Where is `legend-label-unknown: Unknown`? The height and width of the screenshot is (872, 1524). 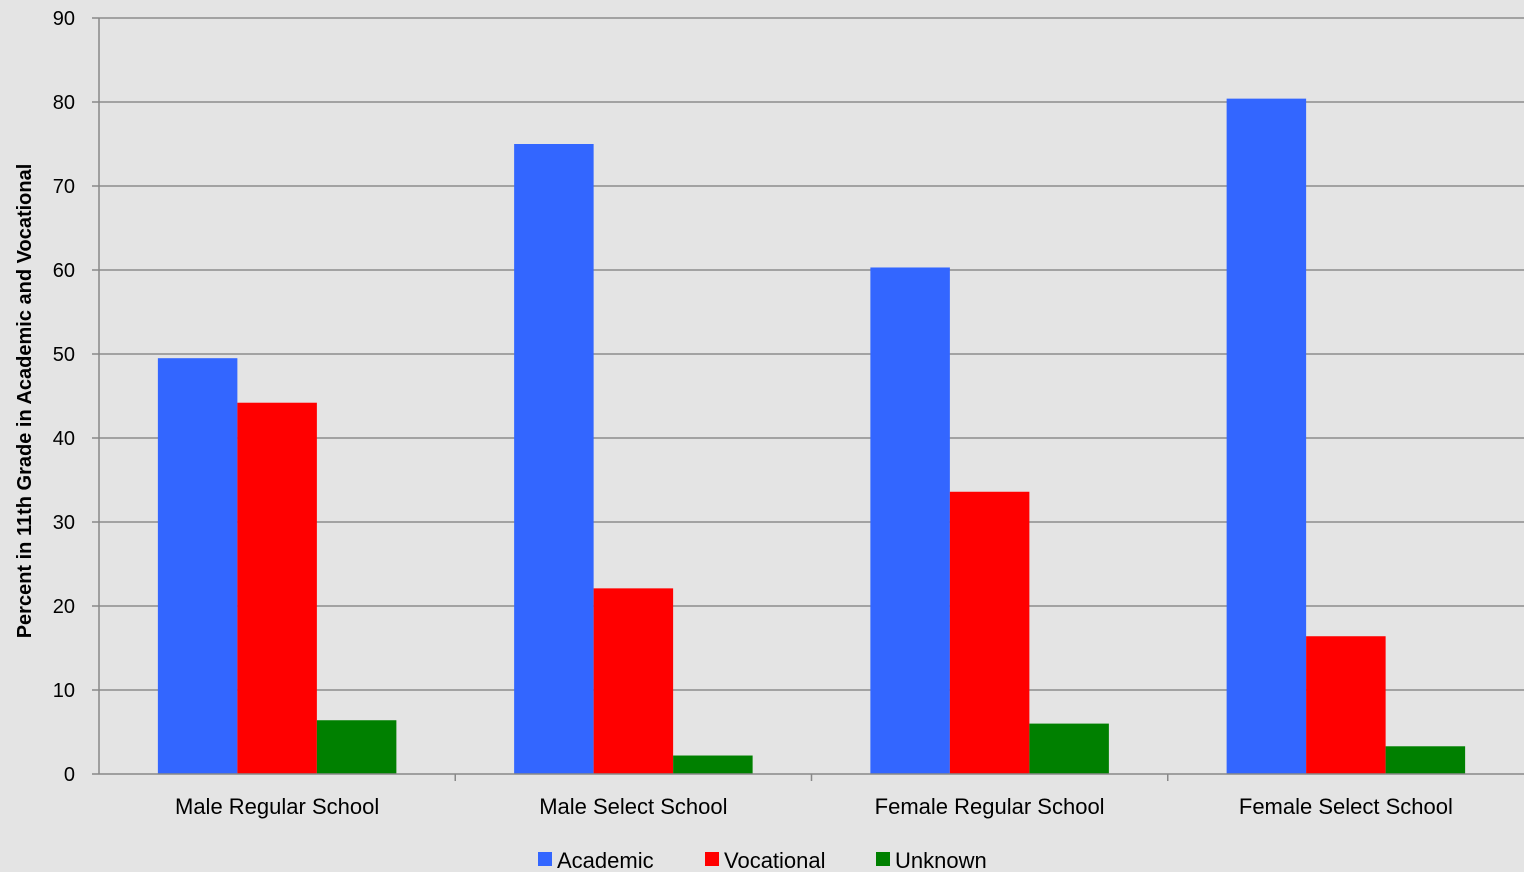
legend-label-unknown: Unknown is located at coordinates (941, 860).